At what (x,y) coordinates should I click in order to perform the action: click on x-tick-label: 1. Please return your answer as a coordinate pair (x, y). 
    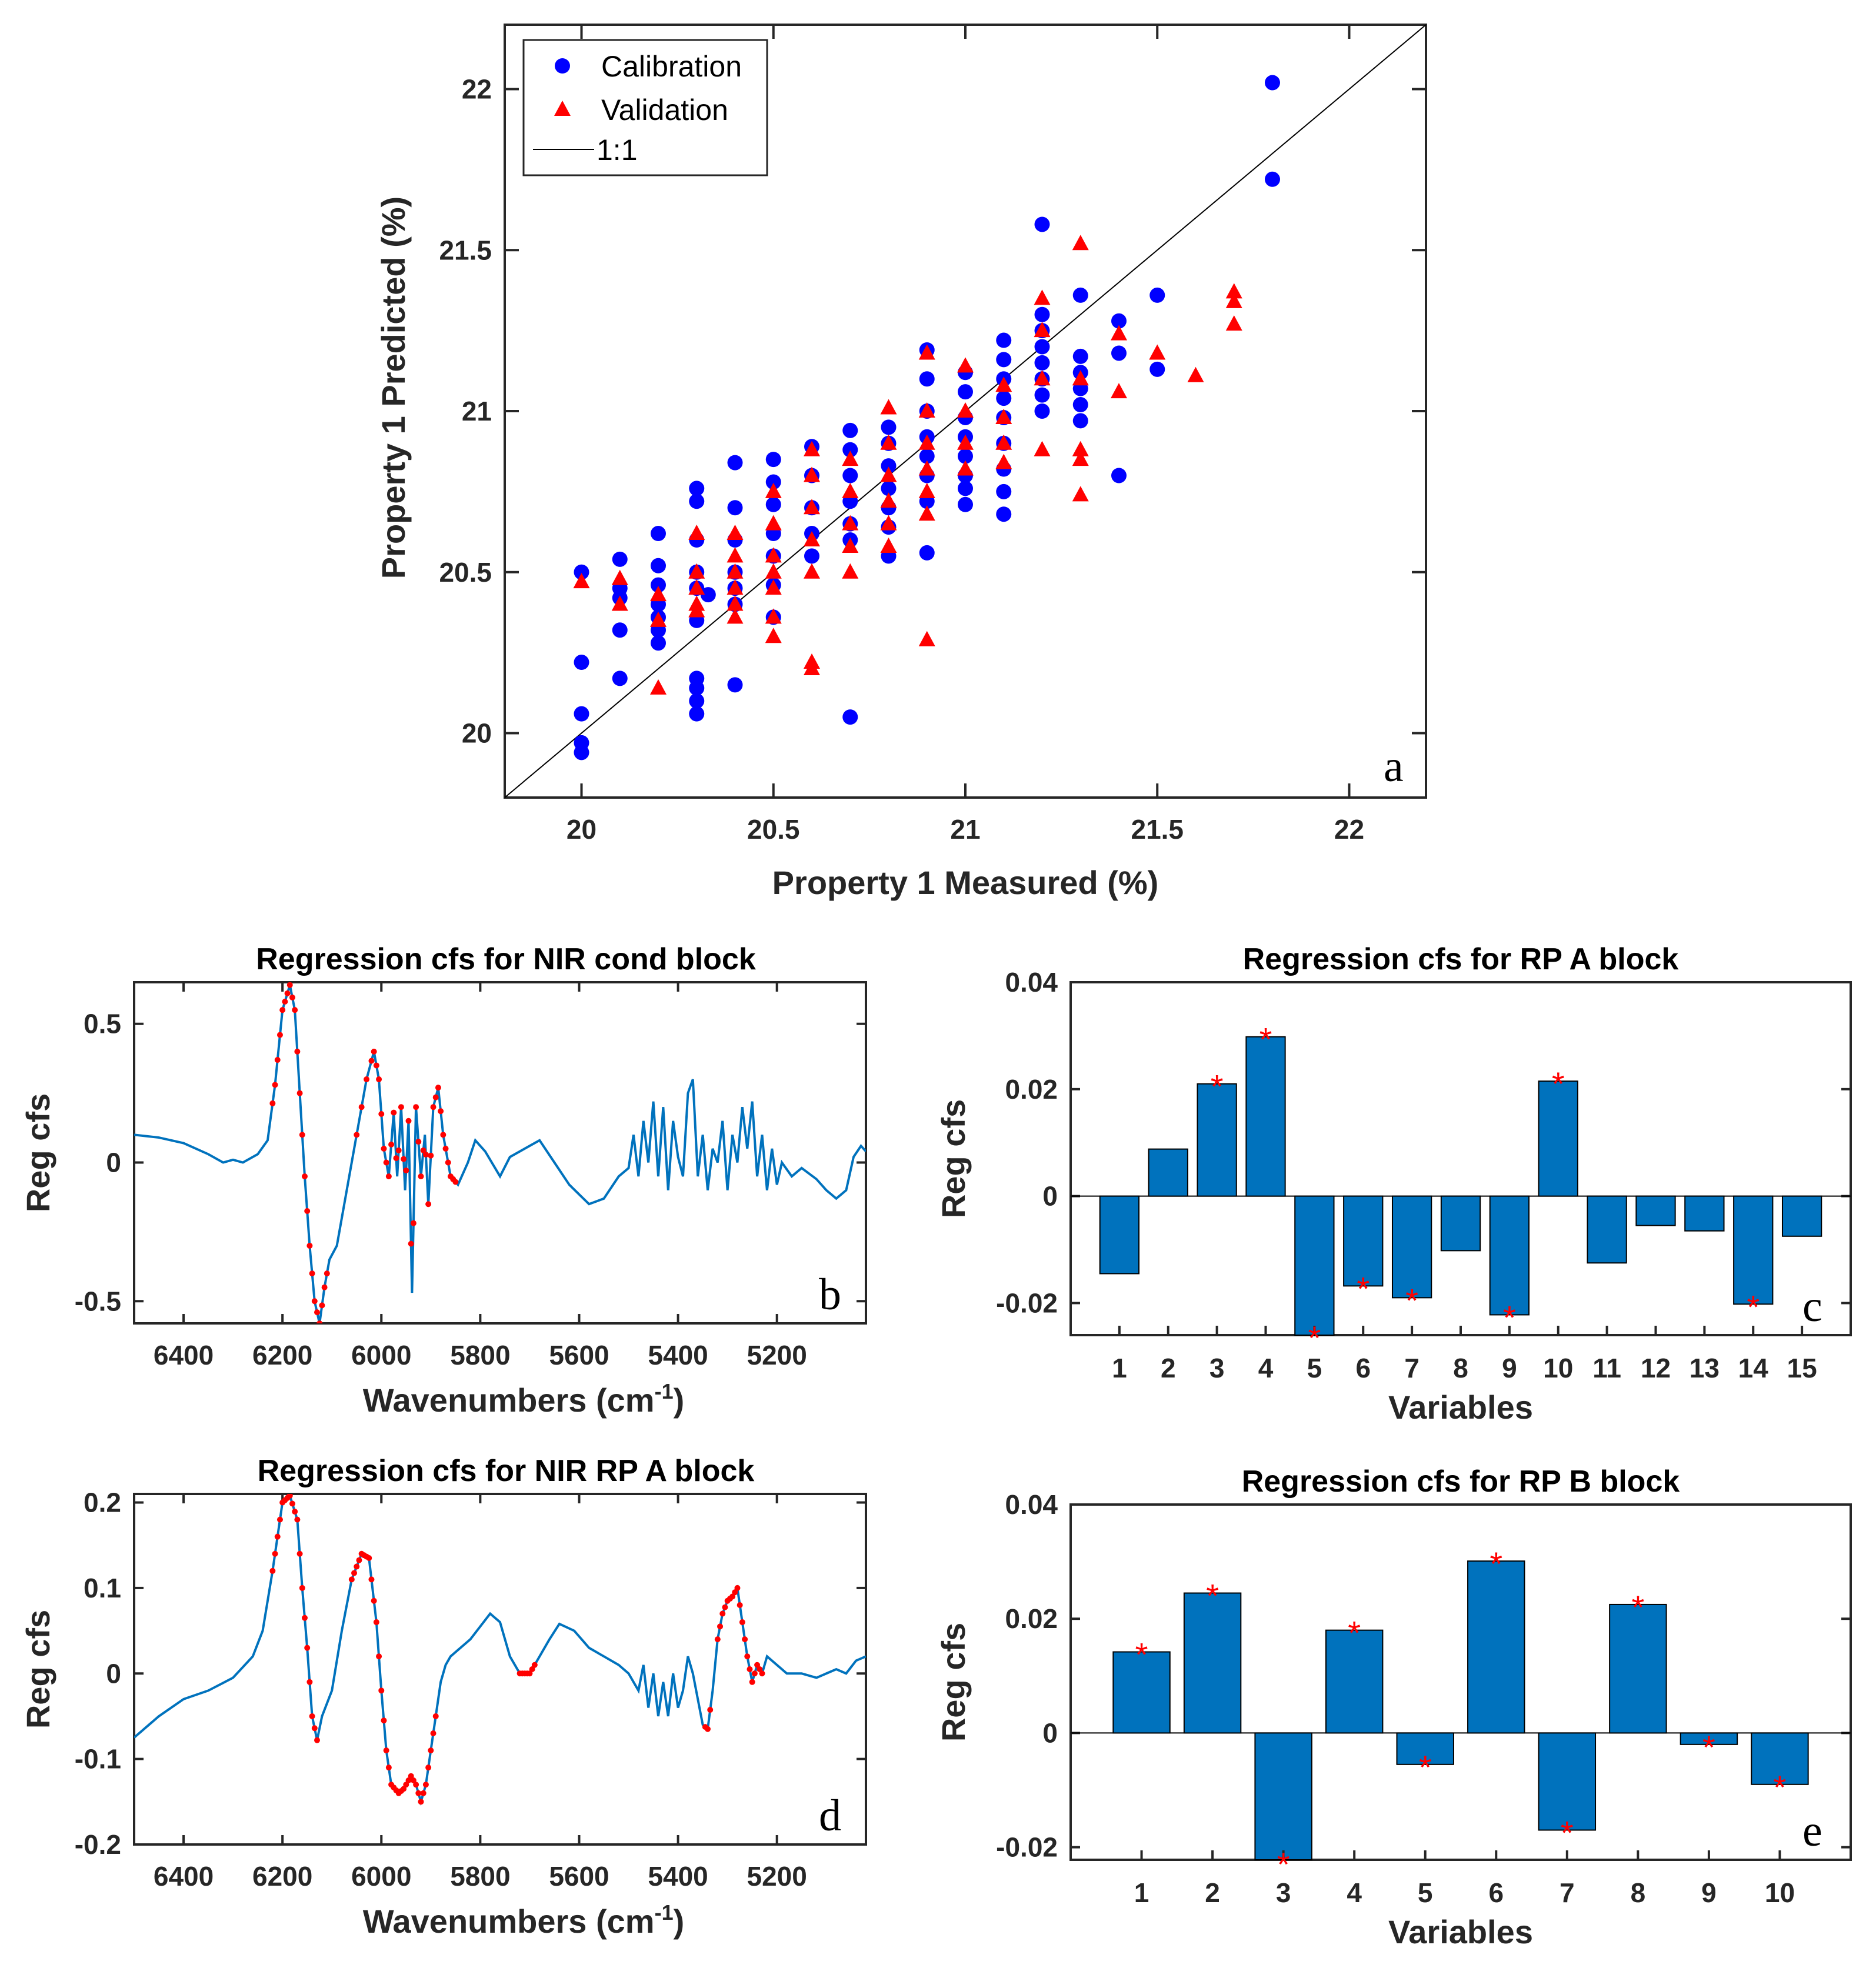
    Looking at the image, I should click on (1141, 1892).